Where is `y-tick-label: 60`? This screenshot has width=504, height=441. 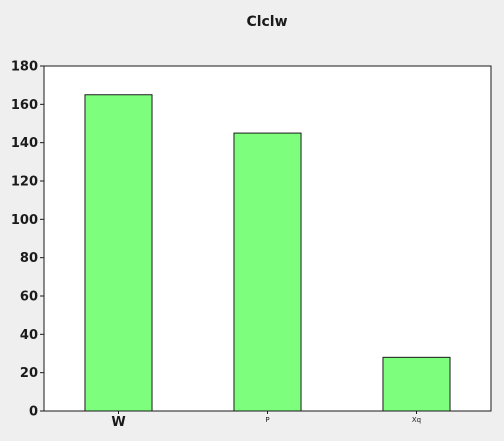 y-tick-label: 60 is located at coordinates (29, 297).